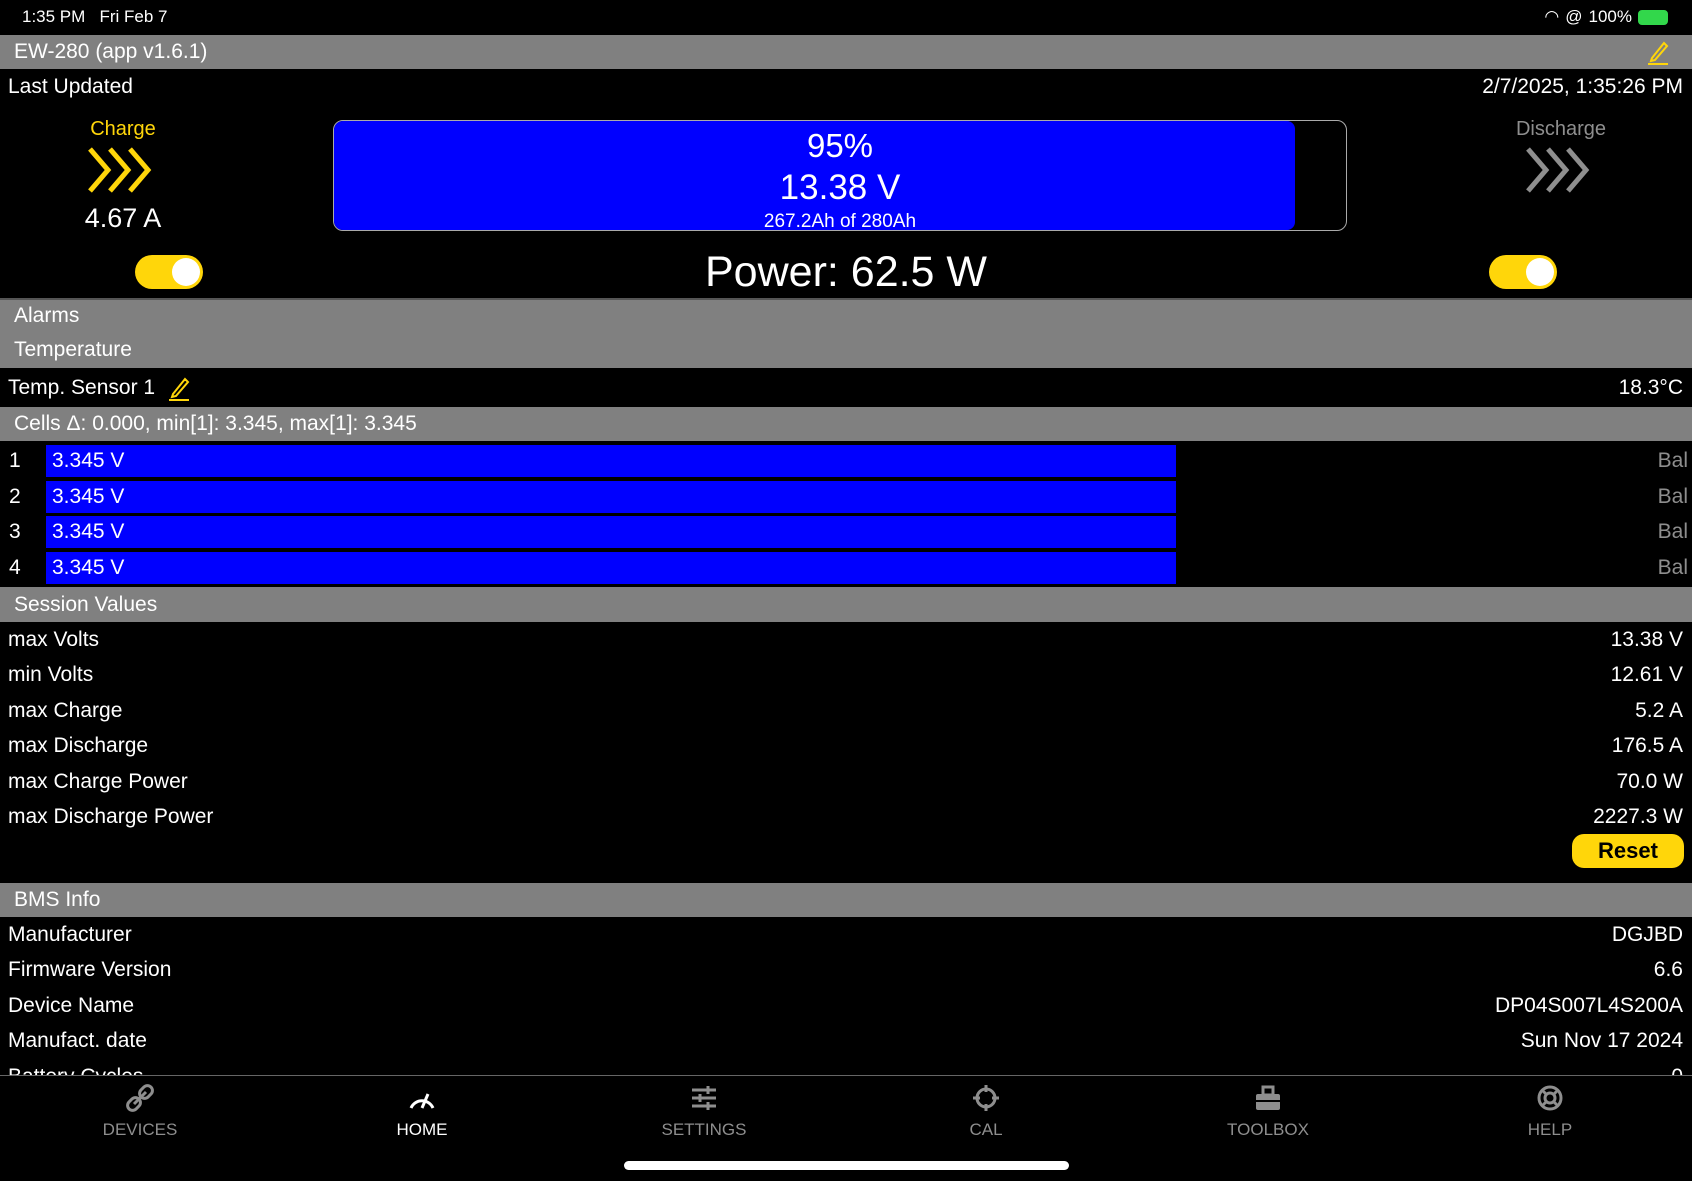 The image size is (1692, 1181). What do you see at coordinates (846, 710) in the screenshot?
I see `session-row: max Charge 5.2 A` at bounding box center [846, 710].